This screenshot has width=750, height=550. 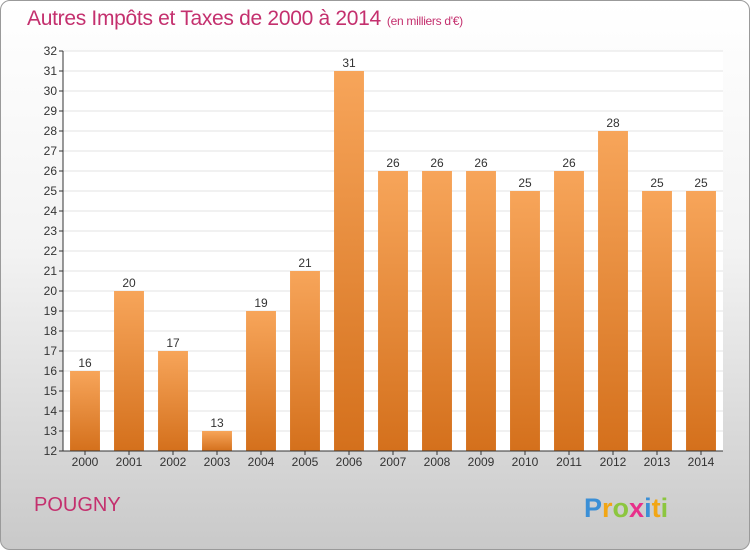 What do you see at coordinates (305, 462) in the screenshot?
I see `x-tick-label: 2005` at bounding box center [305, 462].